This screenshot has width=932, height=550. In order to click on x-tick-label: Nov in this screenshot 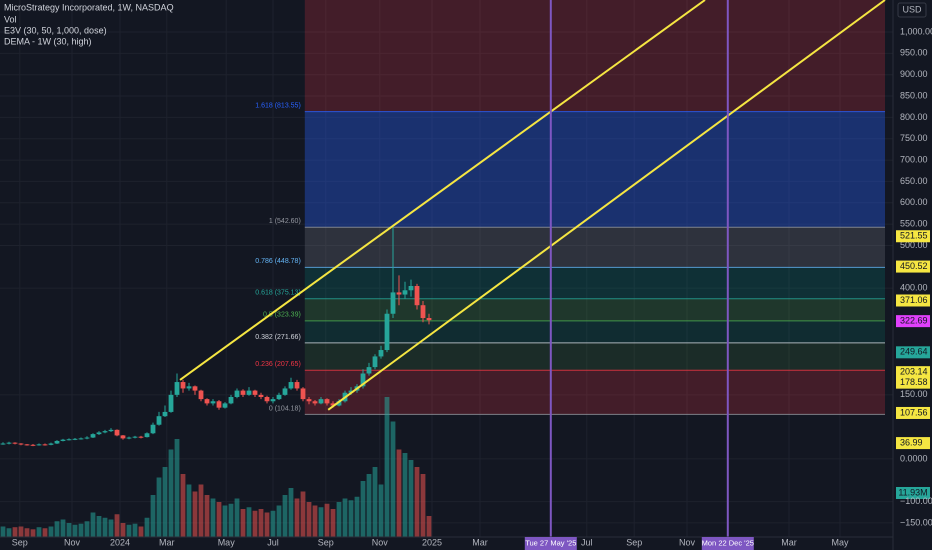, I will do `click(380, 542)`.